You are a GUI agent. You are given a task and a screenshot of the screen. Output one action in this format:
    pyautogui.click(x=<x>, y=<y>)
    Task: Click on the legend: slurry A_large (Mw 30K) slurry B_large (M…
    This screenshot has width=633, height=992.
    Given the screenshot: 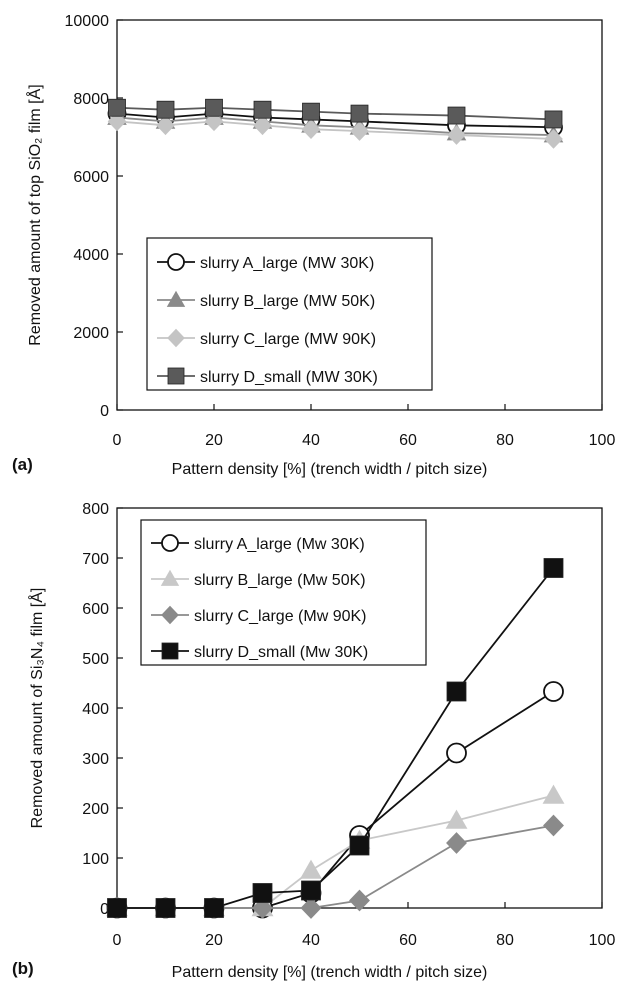 What is the action you would take?
    pyautogui.click(x=283, y=592)
    